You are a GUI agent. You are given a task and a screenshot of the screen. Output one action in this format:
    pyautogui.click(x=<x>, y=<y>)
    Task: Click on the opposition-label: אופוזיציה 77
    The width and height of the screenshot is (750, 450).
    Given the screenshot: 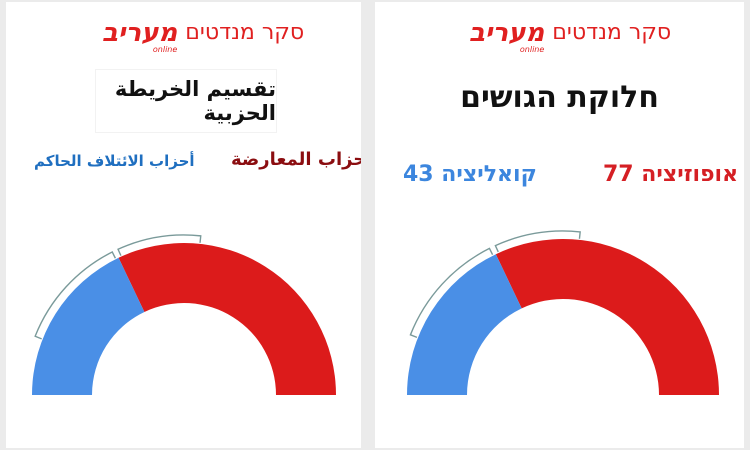 What is the action you would take?
    pyautogui.click(x=671, y=174)
    